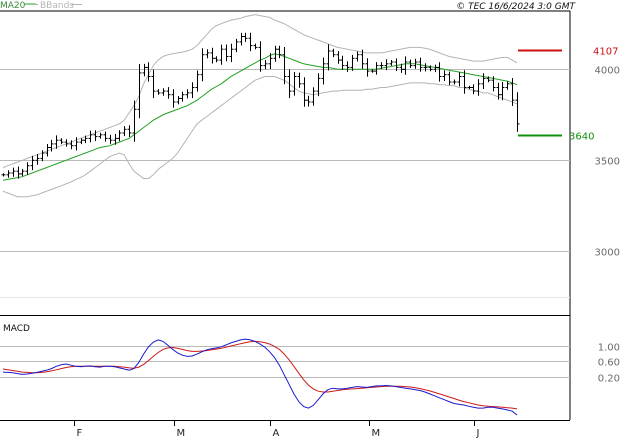 Image resolution: width=627 pixels, height=440 pixels. I want to click on price-y-tick-label: 3500, so click(607, 162).